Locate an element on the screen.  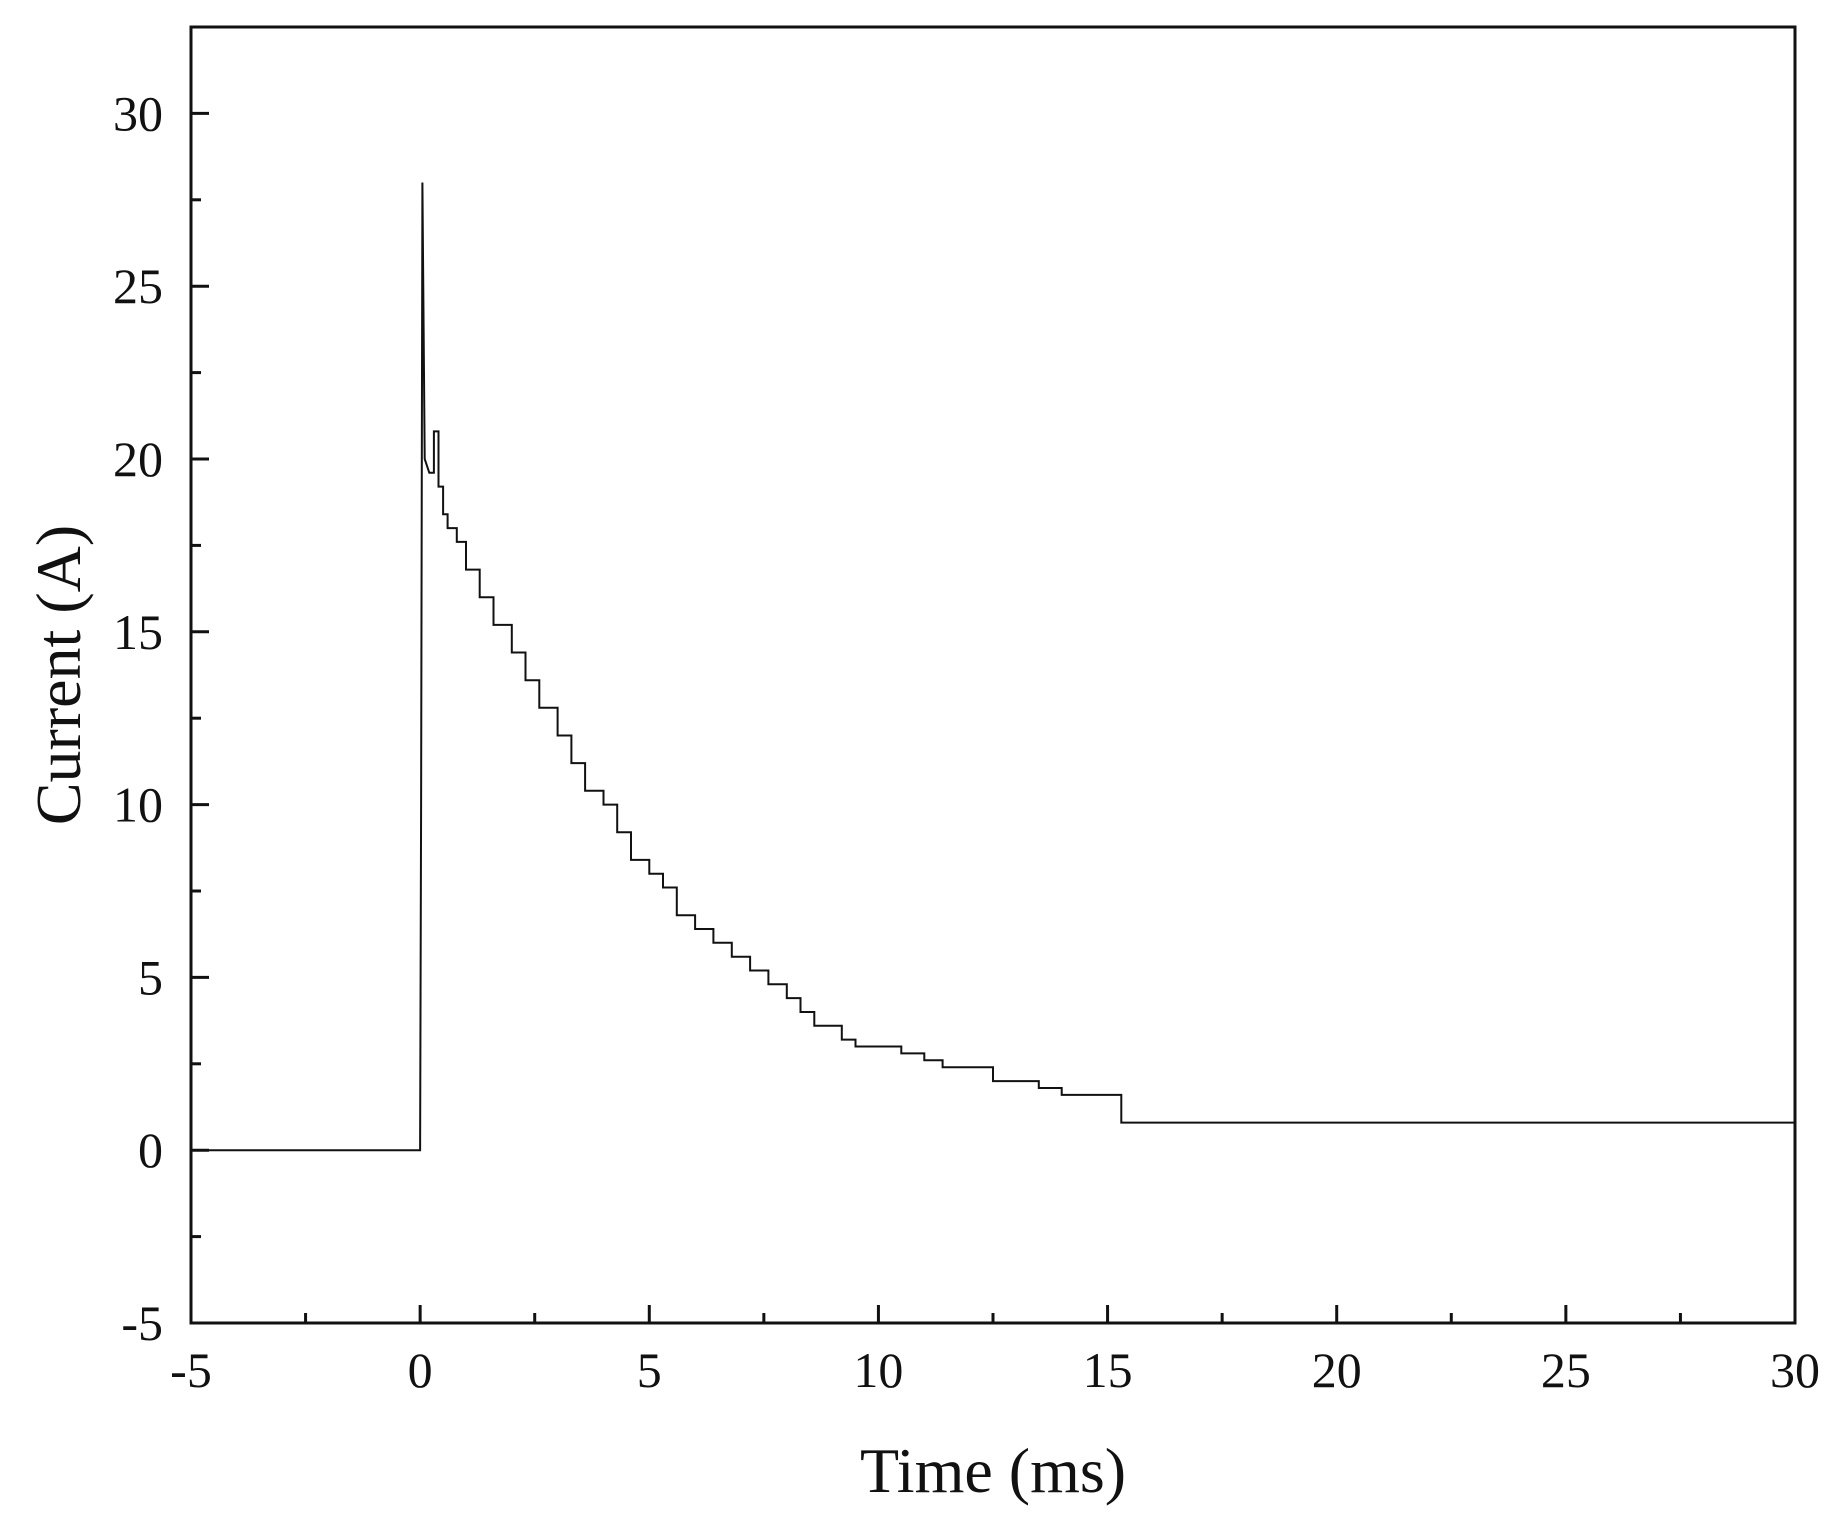
x-tick-label: 10 is located at coordinates (878, 1370).